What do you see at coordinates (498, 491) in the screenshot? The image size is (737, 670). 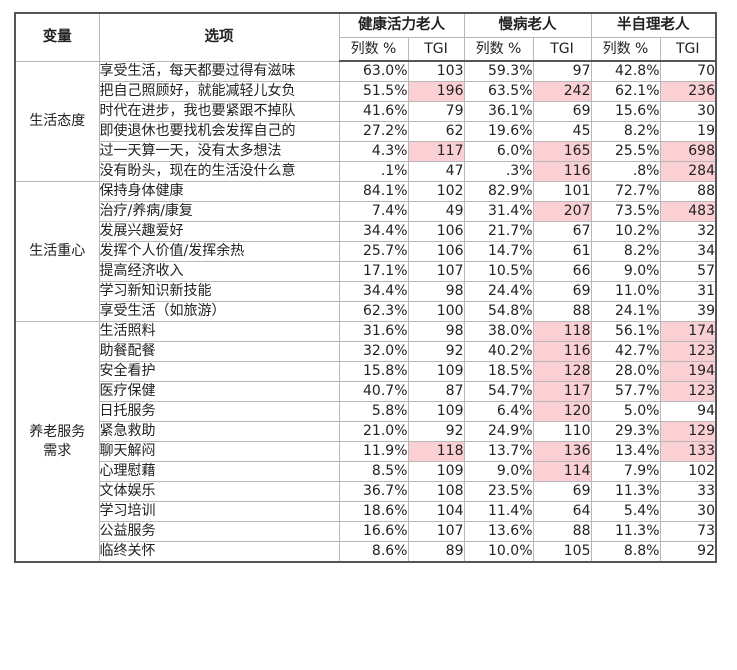 I see `pct-cell: 23.5%` at bounding box center [498, 491].